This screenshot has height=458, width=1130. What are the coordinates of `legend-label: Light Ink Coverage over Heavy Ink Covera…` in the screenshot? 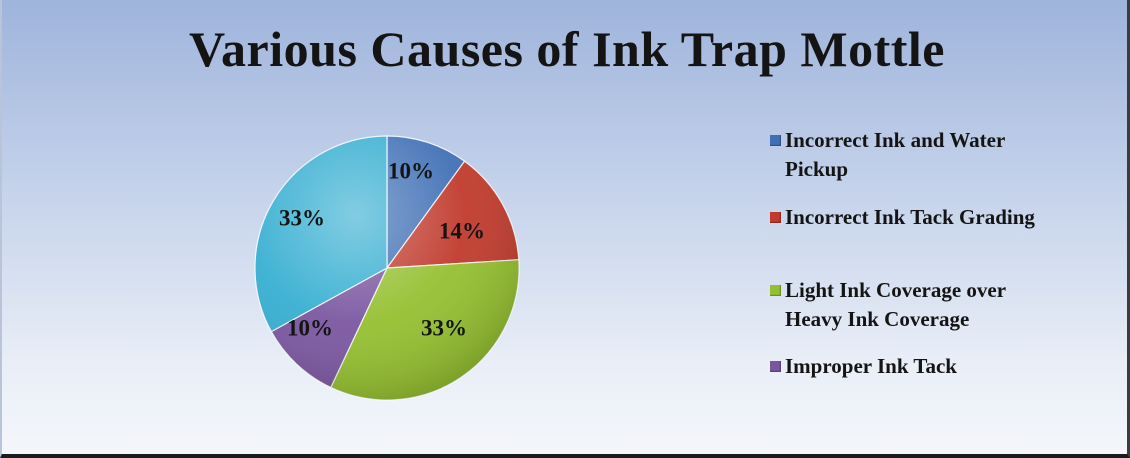 It's located at (896, 304).